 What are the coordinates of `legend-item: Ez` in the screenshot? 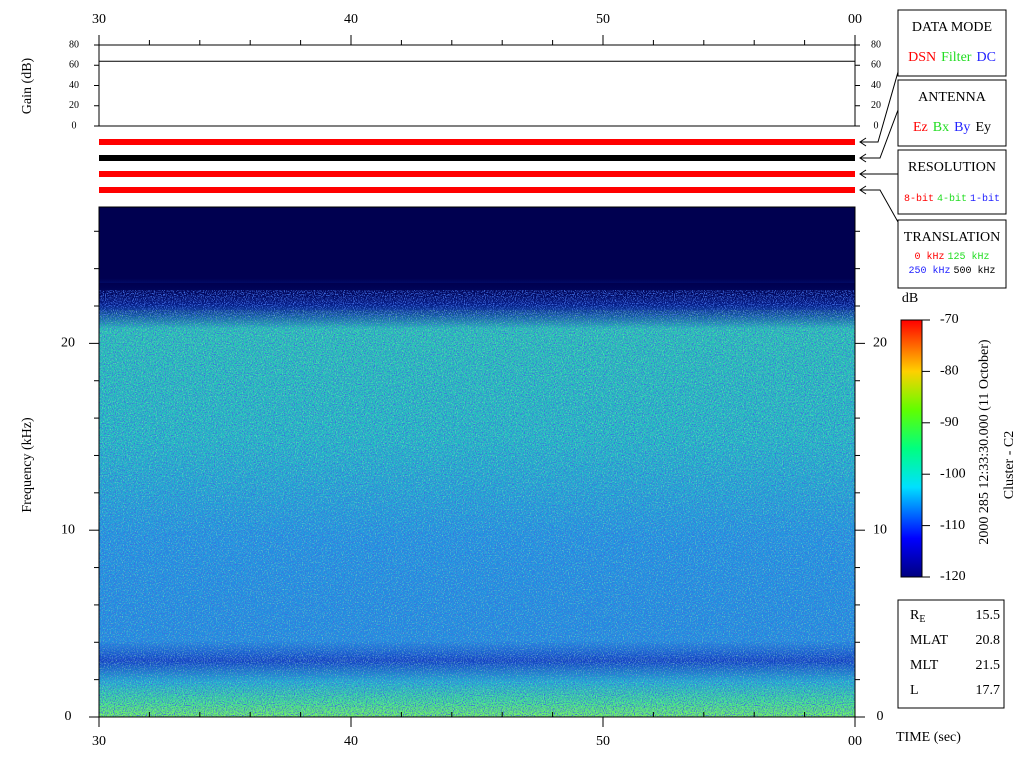 It's located at (920, 127).